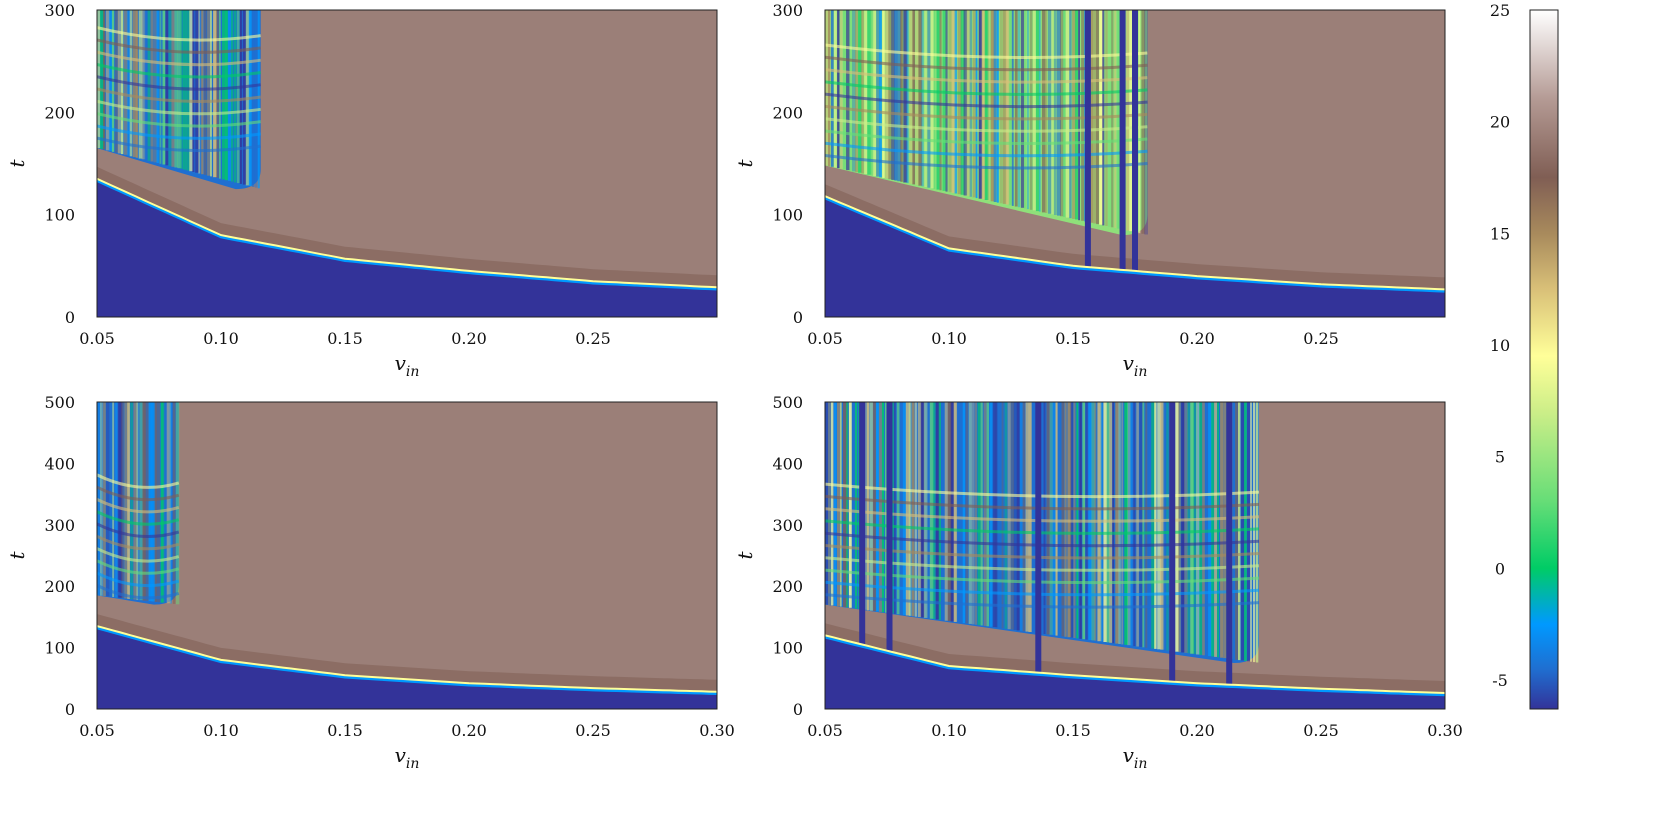 Image resolution: width=1661 pixels, height=830 pixels. I want to click on x-axis-label: vin, so click(407, 757).